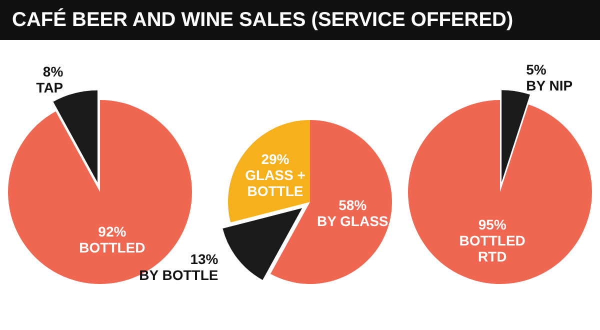  What do you see at coordinates (275, 183) in the screenshot?
I see `slice-label: GLASS + BOTTLE` at bounding box center [275, 183].